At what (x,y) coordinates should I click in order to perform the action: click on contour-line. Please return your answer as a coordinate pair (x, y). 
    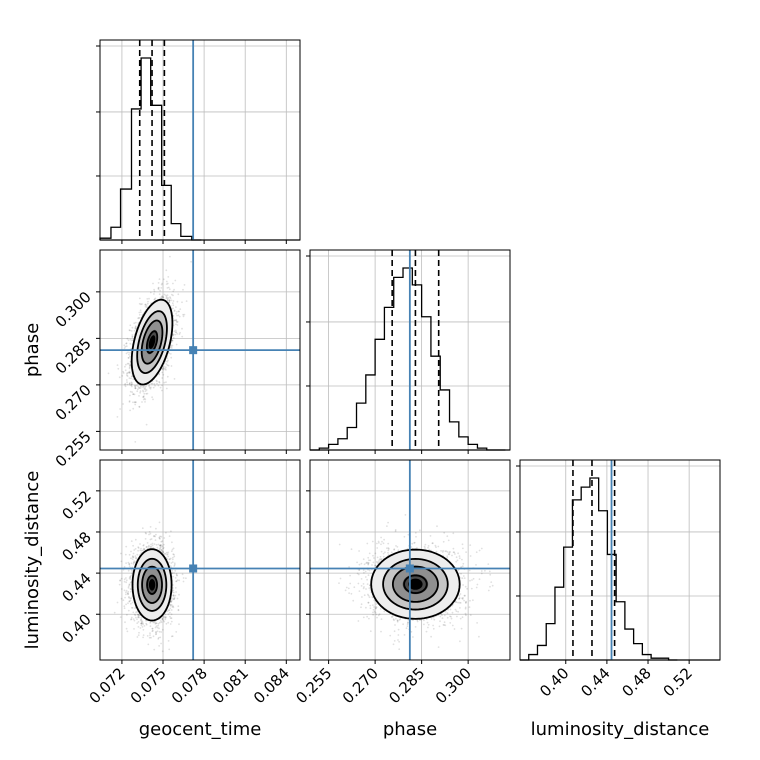
    Looking at the image, I should click on (152, 342).